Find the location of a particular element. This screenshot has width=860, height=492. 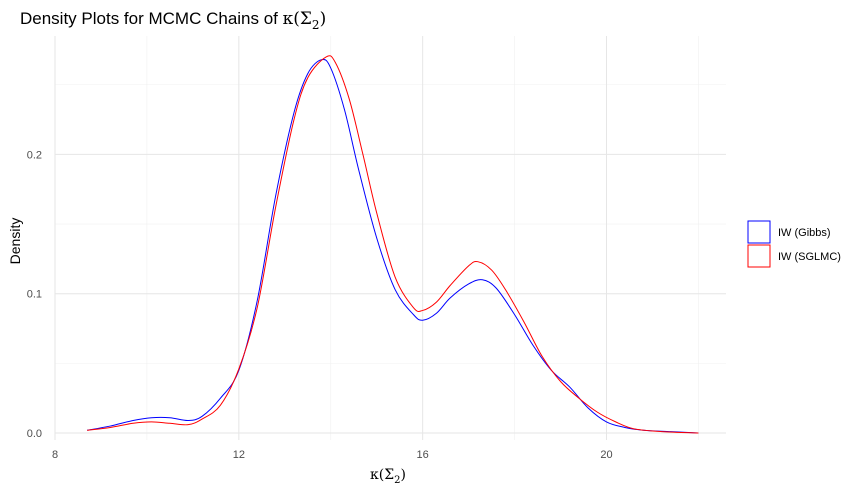

x-axis-label-math-close: ) is located at coordinates (403, 475).